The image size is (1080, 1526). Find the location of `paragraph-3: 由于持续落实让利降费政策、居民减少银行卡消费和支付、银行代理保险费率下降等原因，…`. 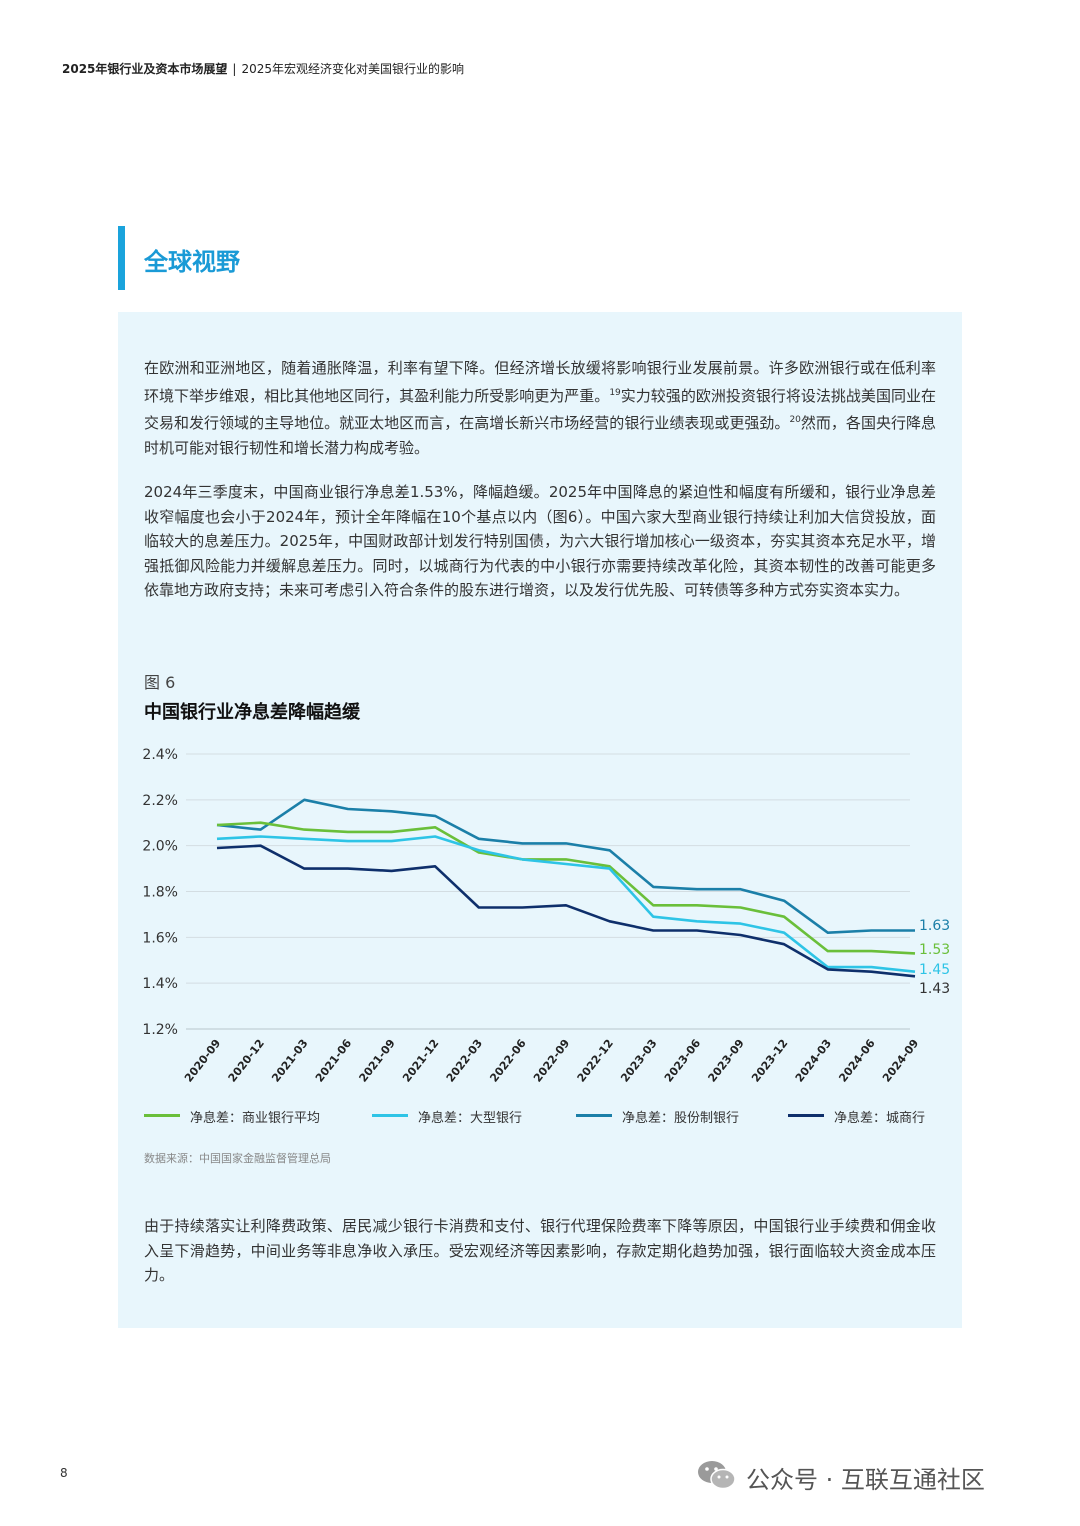

paragraph-3: 由于持续落实让利降费政策、居民减少银行卡消费和支付、银行代理保险费率下降等原因，… is located at coordinates (540, 1250).